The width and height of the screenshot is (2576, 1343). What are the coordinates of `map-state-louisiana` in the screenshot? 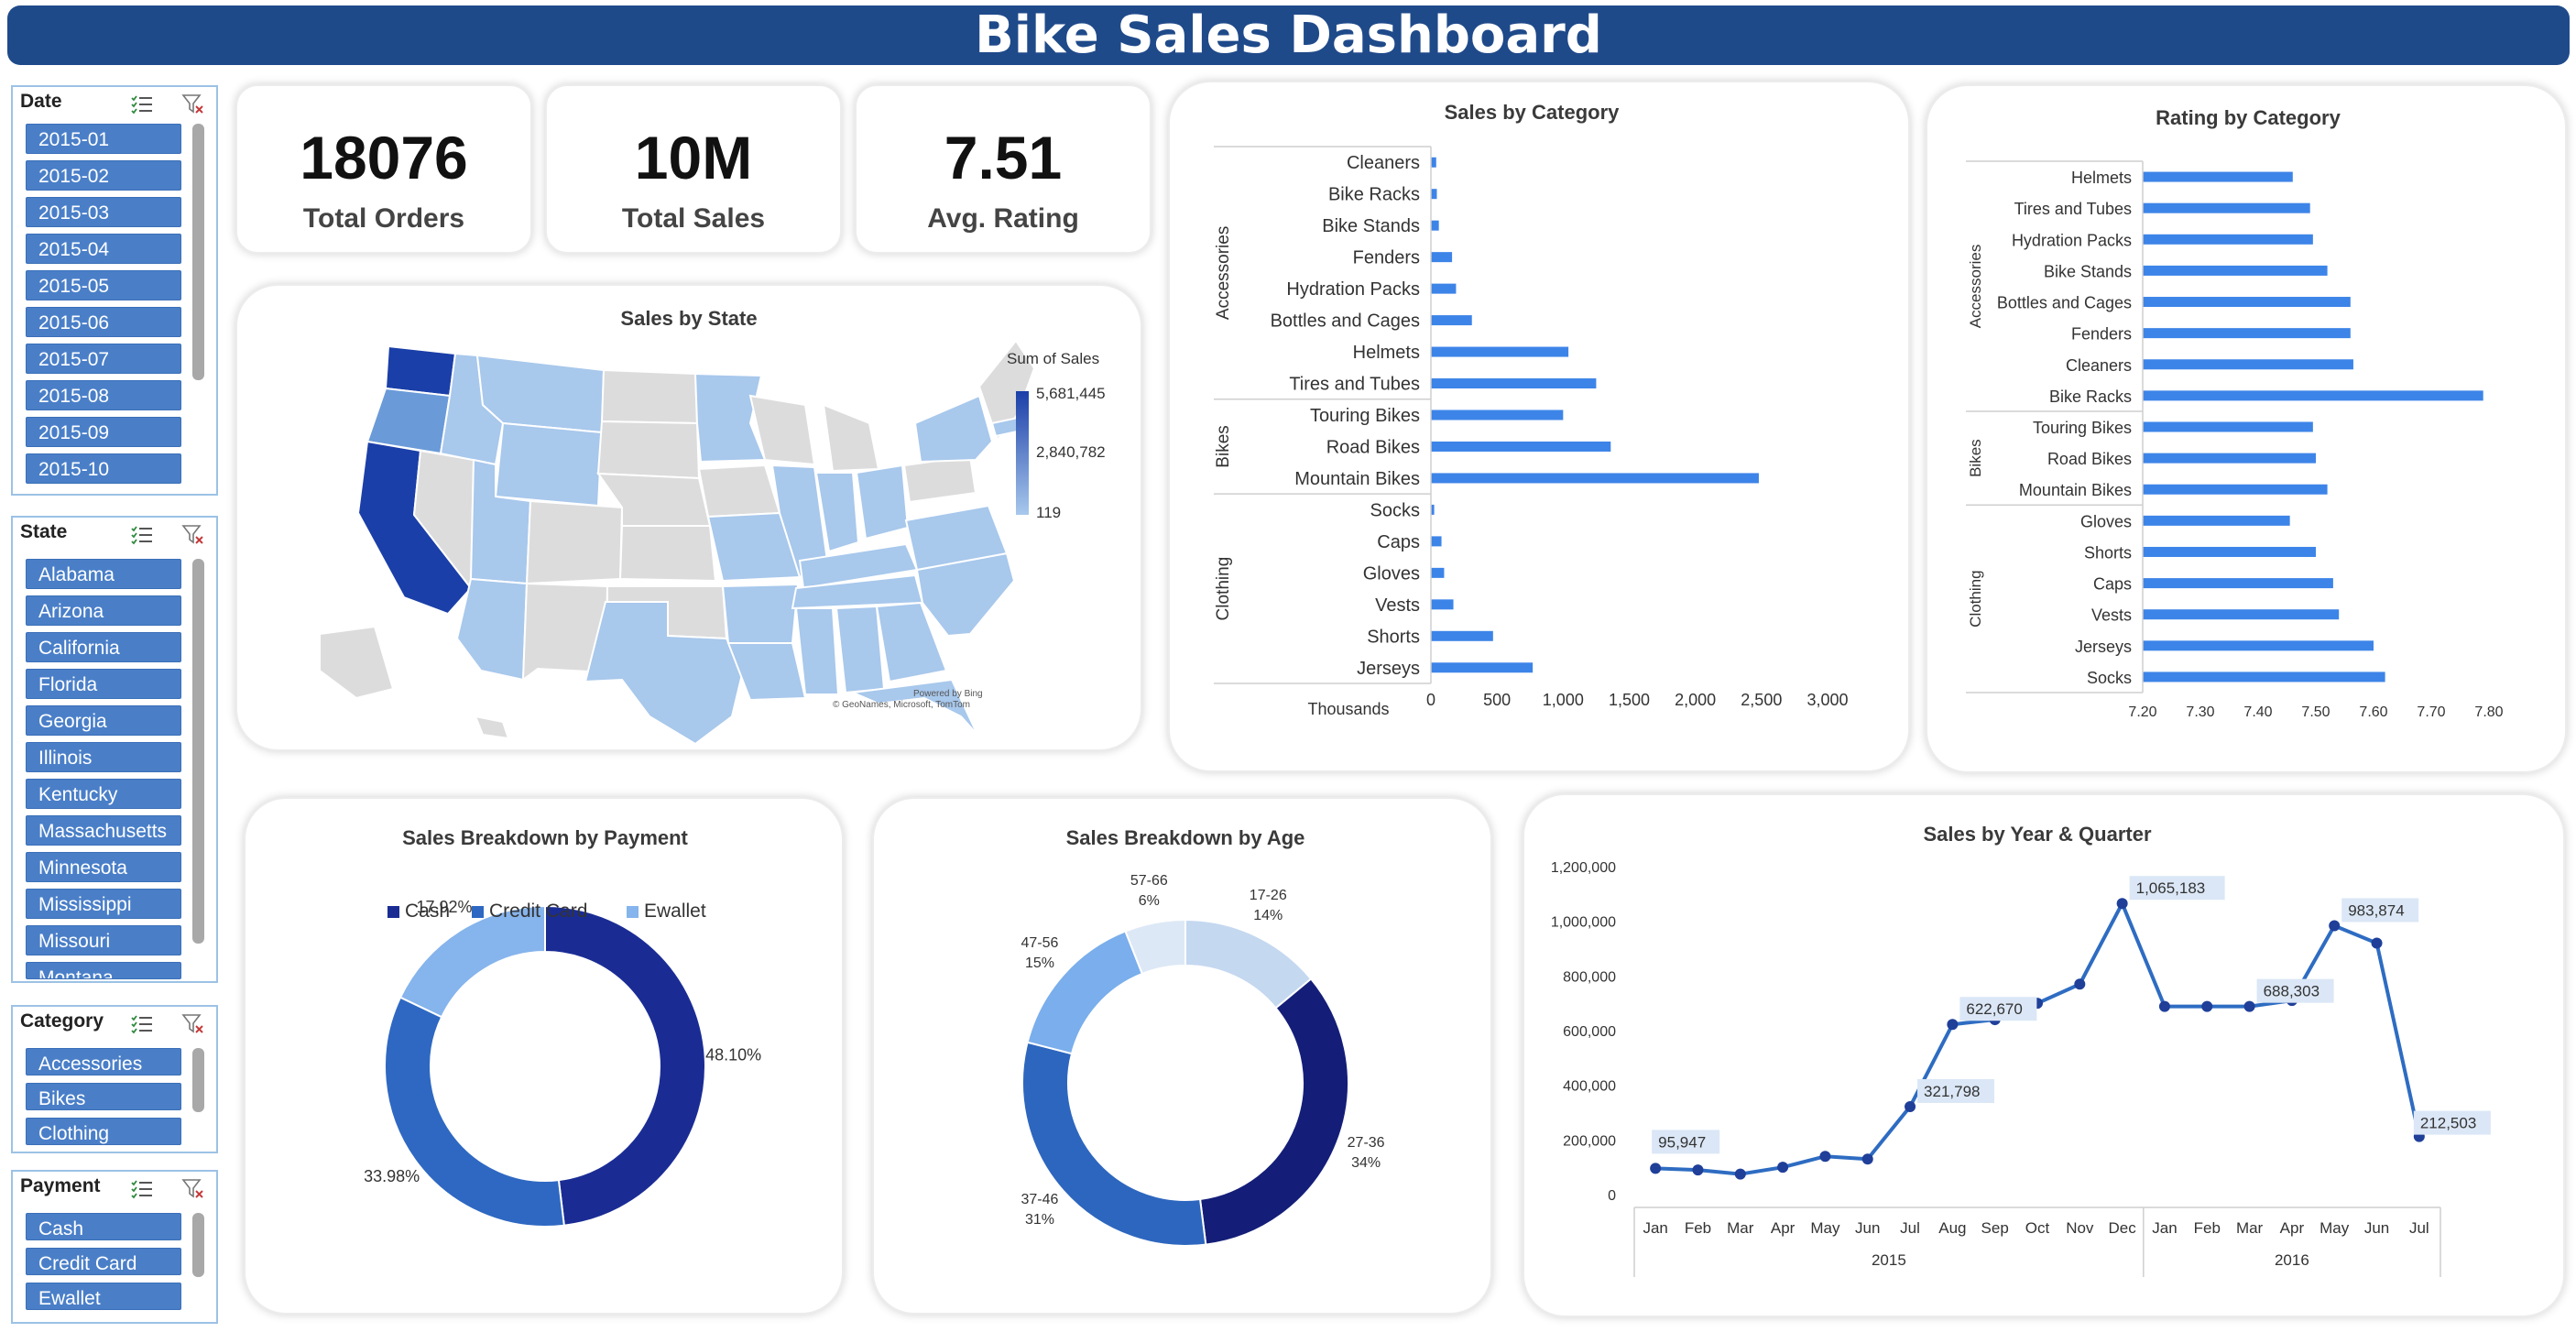 It's located at (767, 672).